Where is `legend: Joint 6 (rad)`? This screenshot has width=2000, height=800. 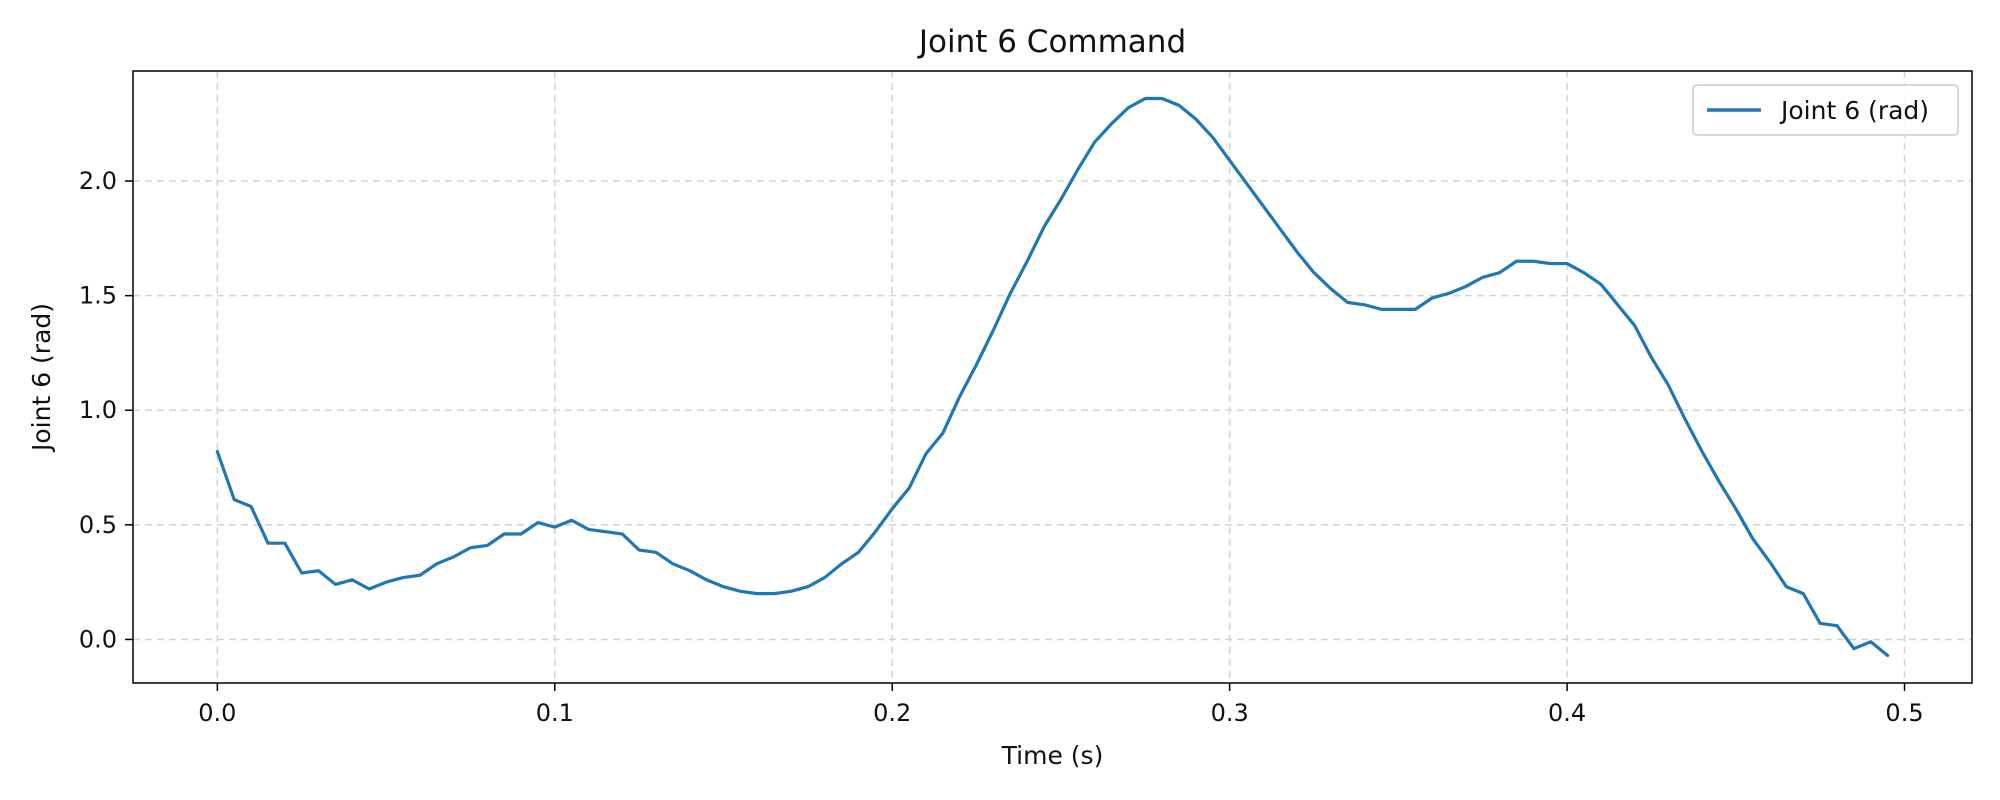 legend: Joint 6 (rad) is located at coordinates (1825, 110).